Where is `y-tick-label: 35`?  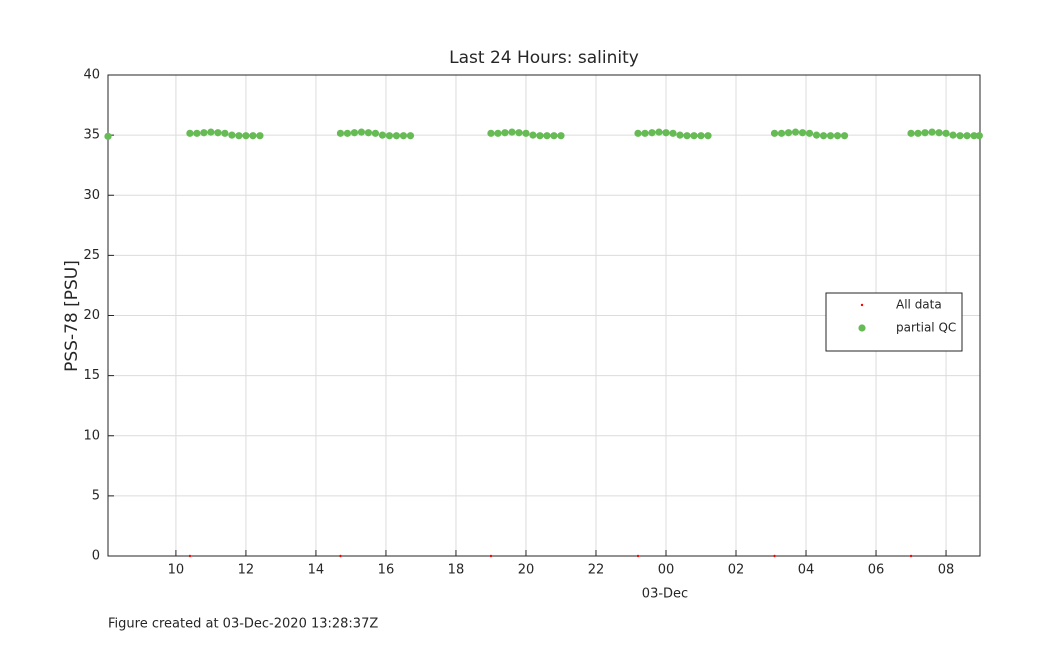 y-tick-label: 35 is located at coordinates (91, 135).